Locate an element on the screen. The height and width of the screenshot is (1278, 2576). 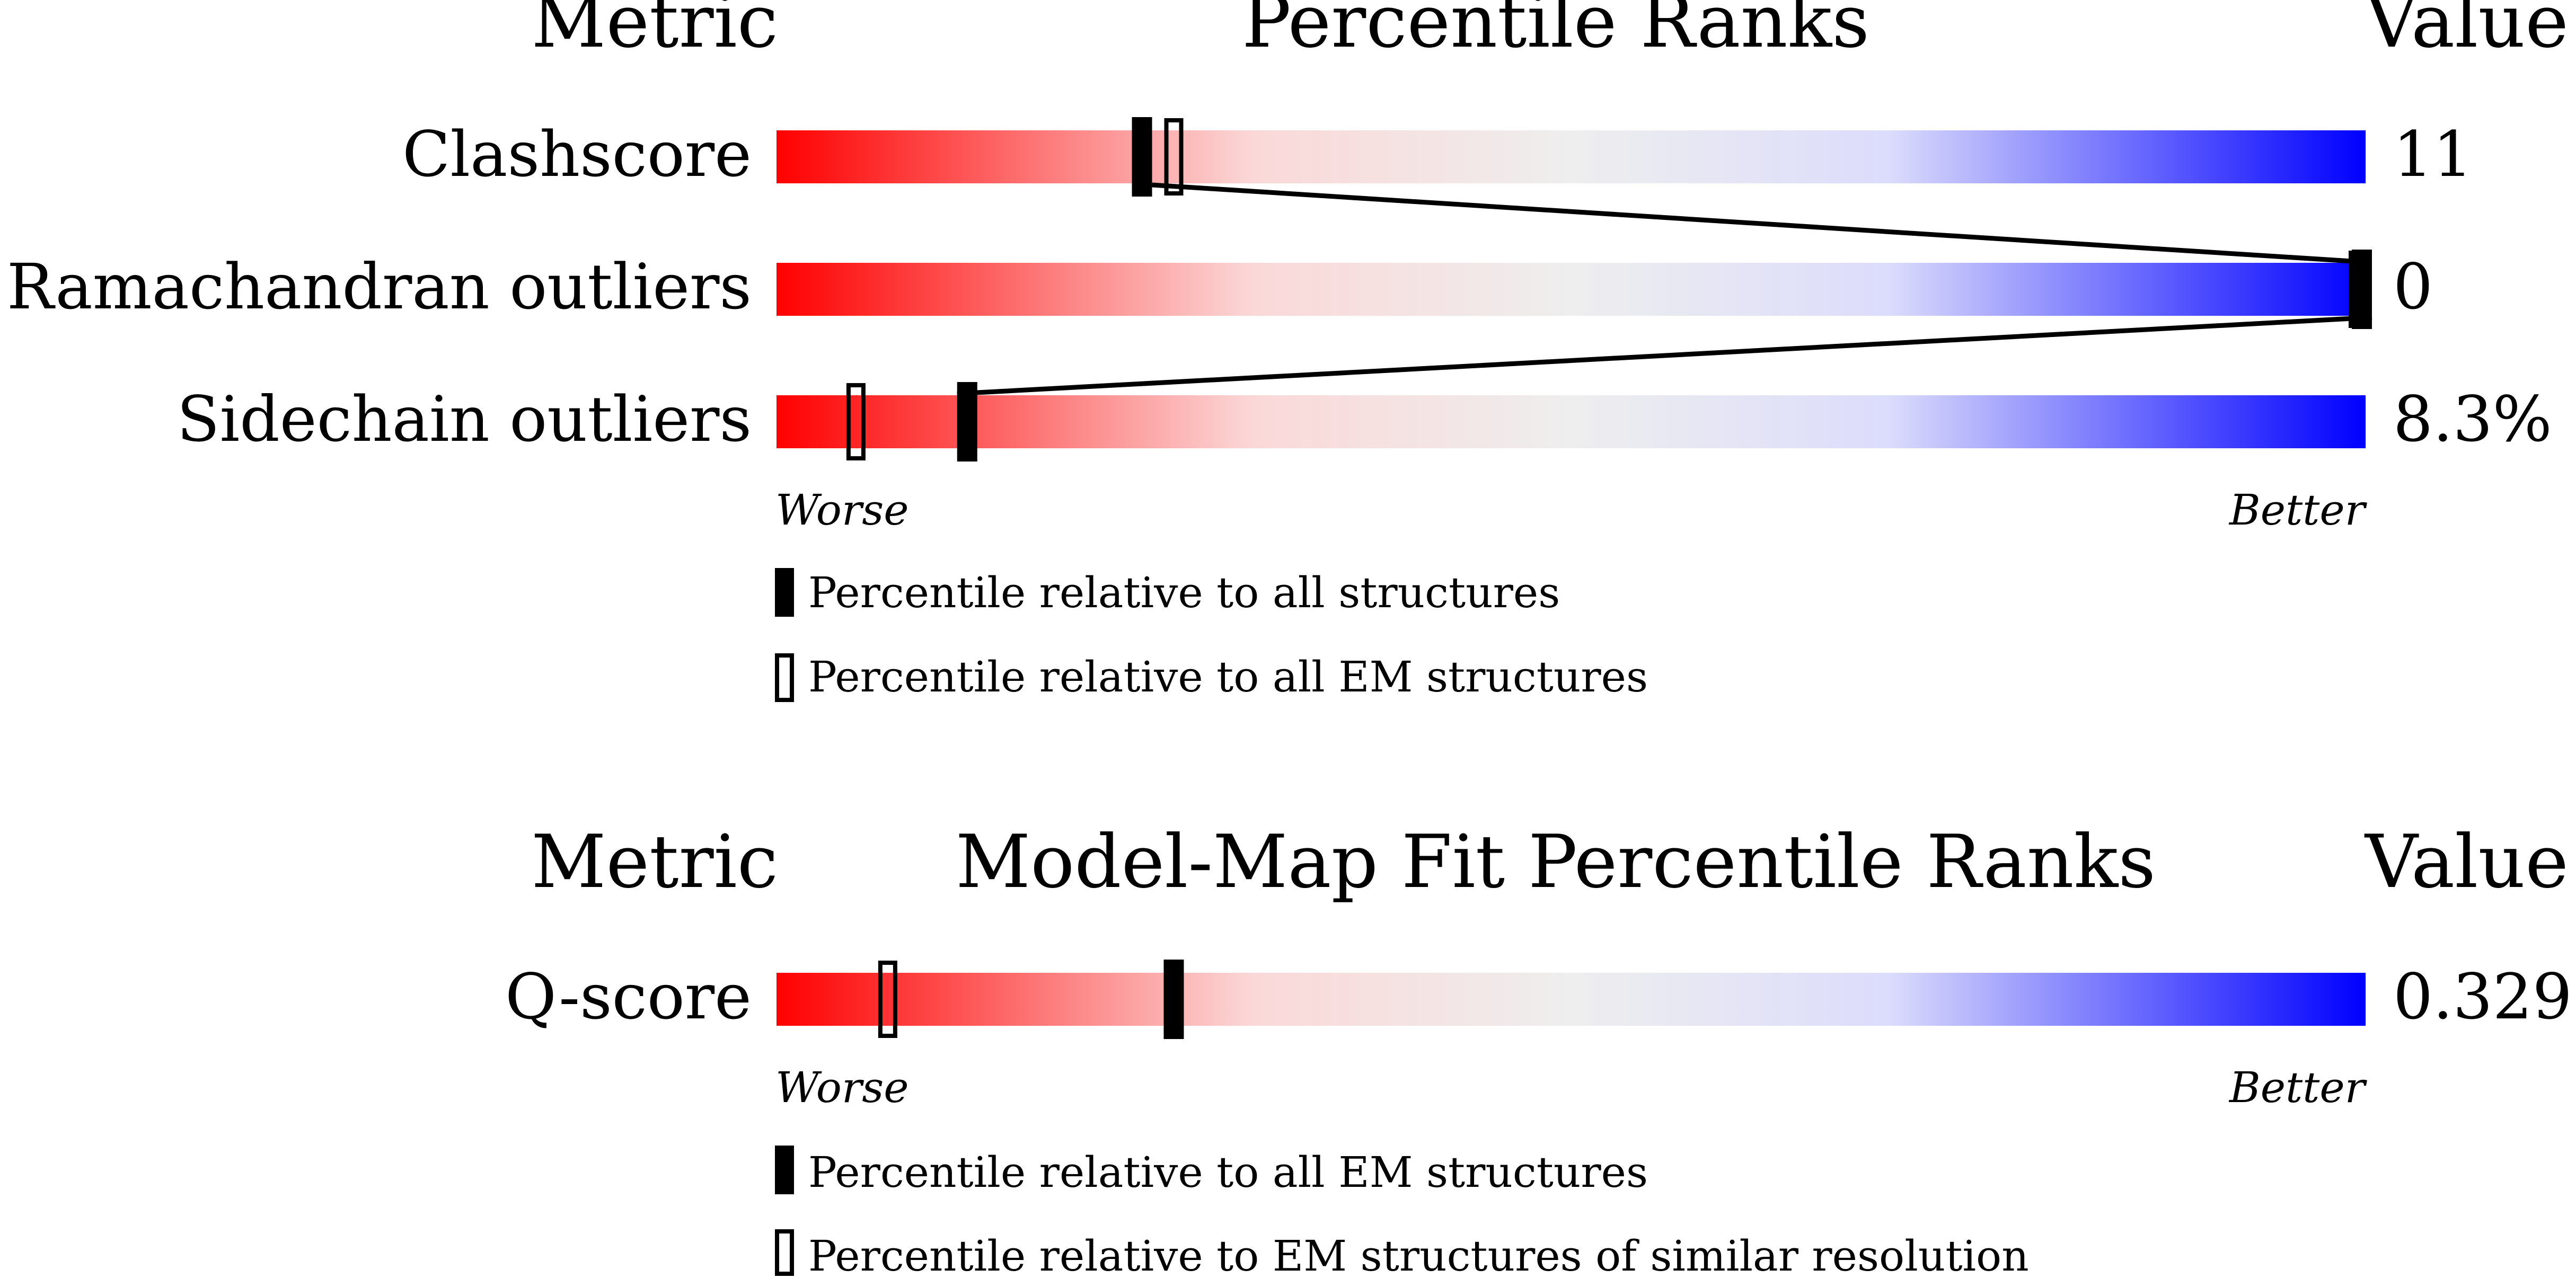
metric-rows: Q-score 0.329 is located at coordinates (1538, 999).